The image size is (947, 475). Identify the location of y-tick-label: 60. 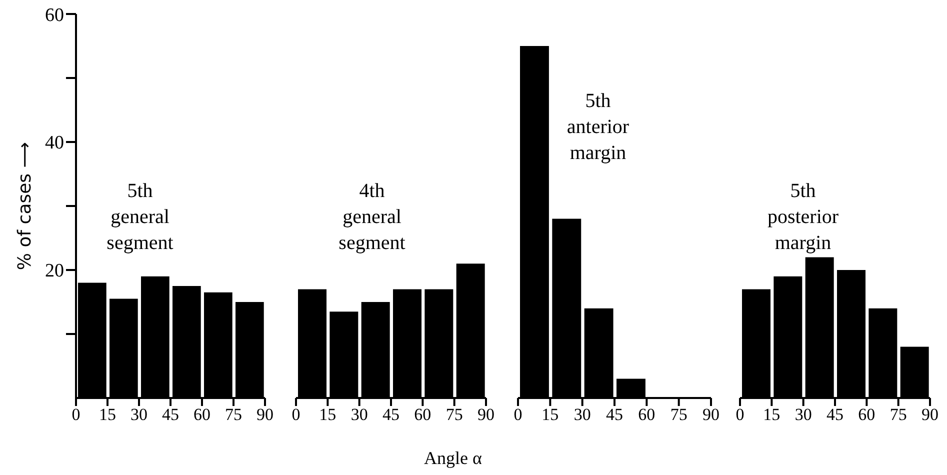
(54, 15).